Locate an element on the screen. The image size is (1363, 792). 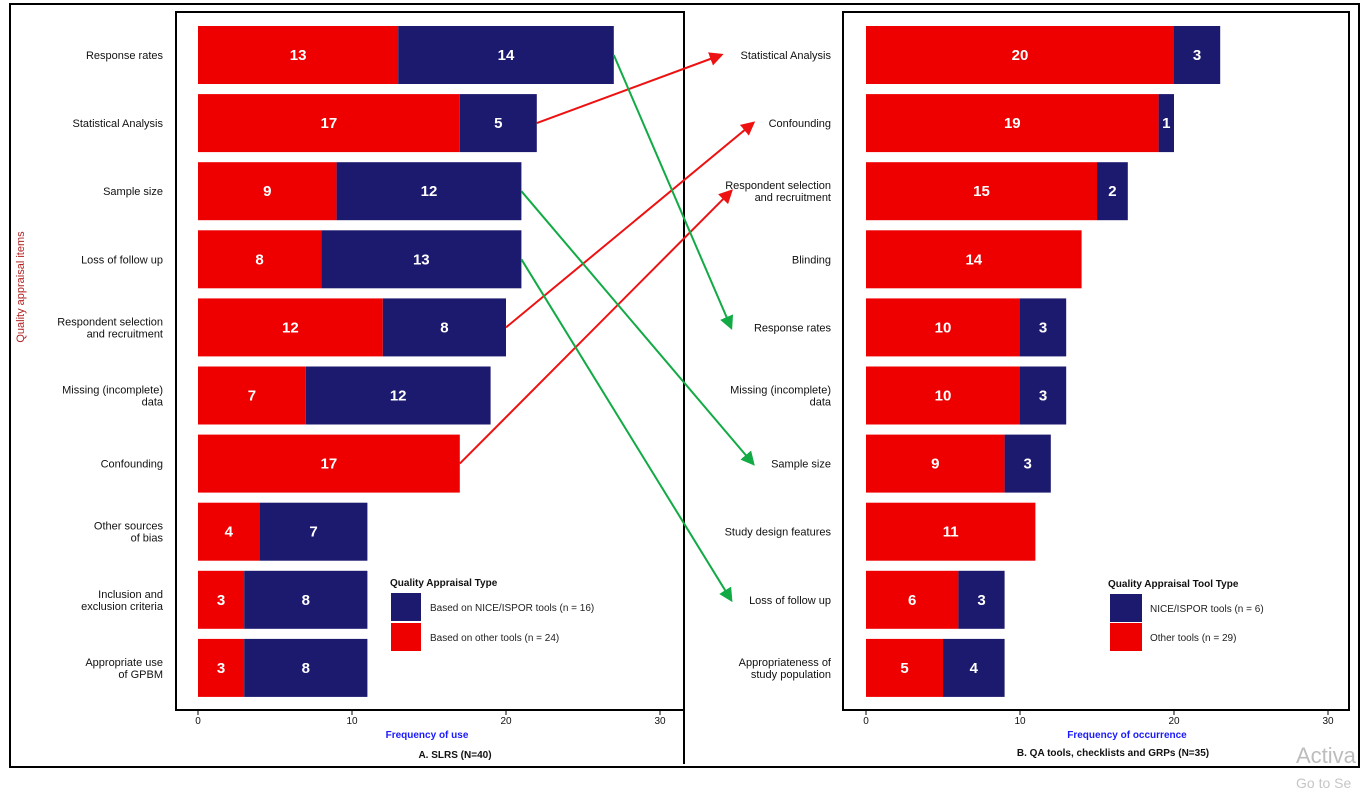
panel-b-category-label-respondent-selection-and-recruitment: Respondent selection and recruitment is located at coordinates (778, 192).